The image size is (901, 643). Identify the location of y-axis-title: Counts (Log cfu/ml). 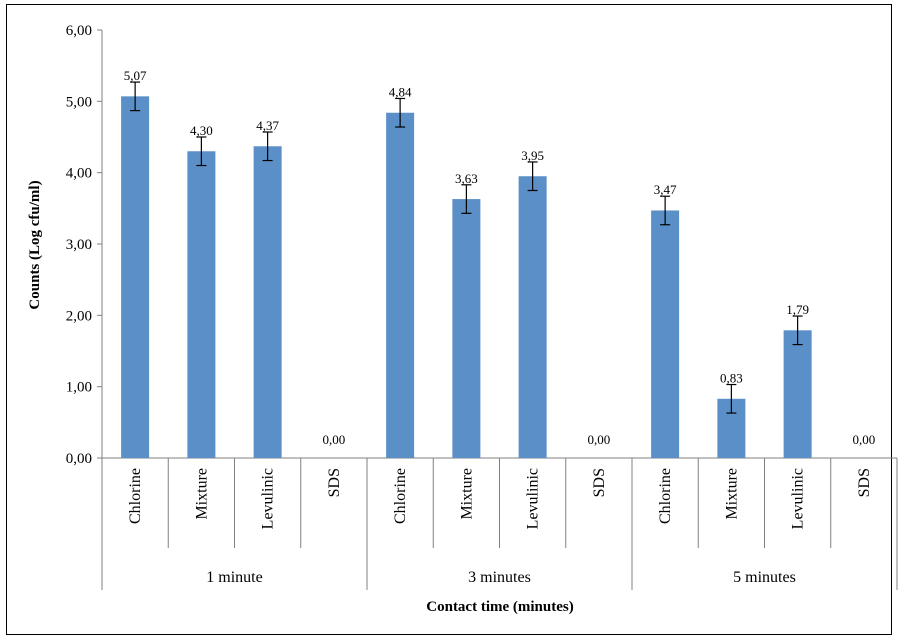
(35, 244).